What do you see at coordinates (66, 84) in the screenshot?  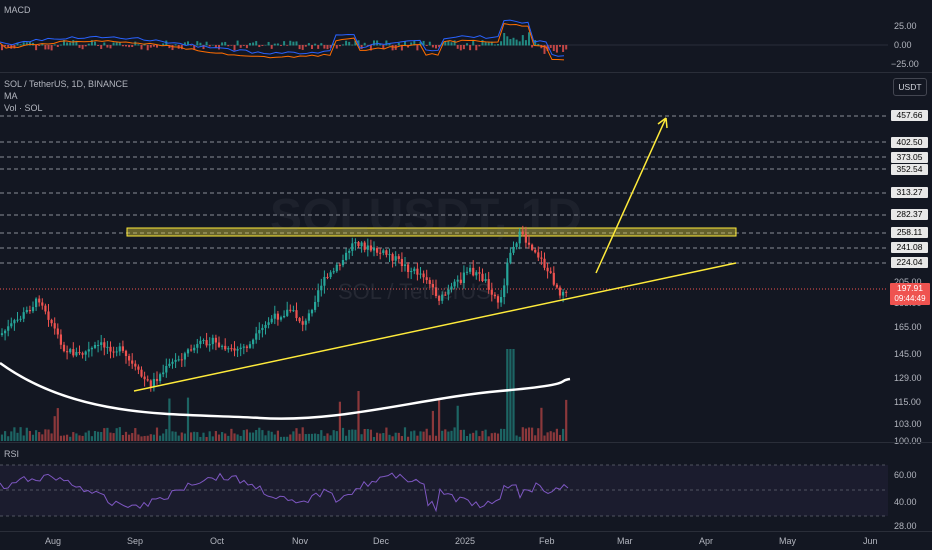 I see `symbol-info: SOL / TetherUS, 1D, BINANCE` at bounding box center [66, 84].